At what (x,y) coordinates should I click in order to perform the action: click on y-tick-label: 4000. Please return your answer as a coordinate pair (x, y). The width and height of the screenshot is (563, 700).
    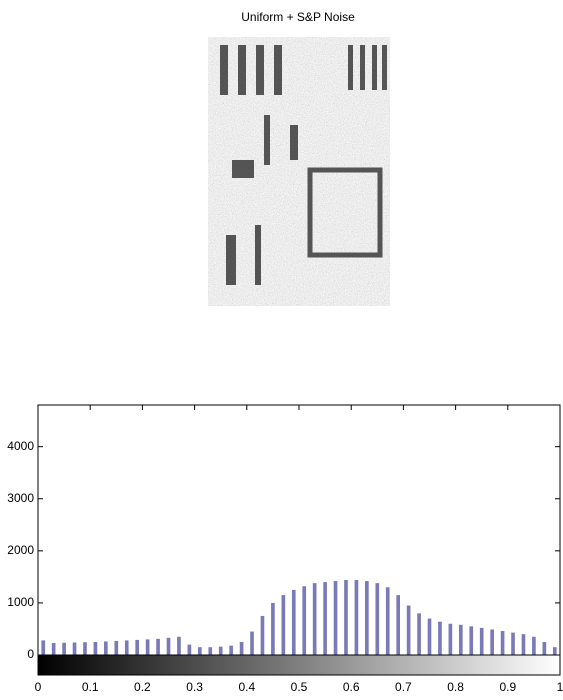
    Looking at the image, I should click on (20, 446).